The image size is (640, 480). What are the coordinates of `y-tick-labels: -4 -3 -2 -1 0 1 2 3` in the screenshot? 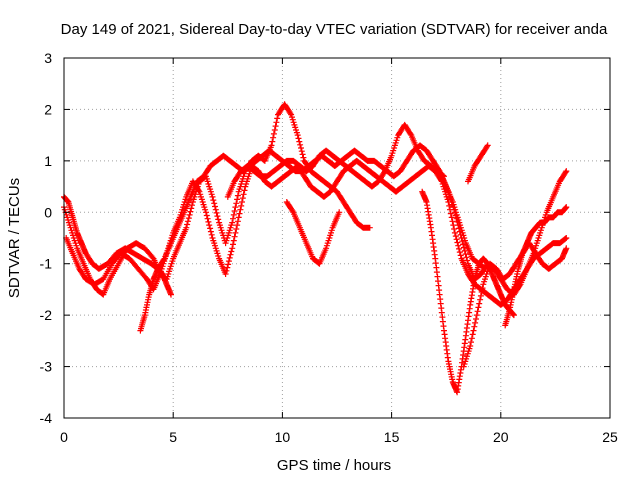 It's located at (46, 238).